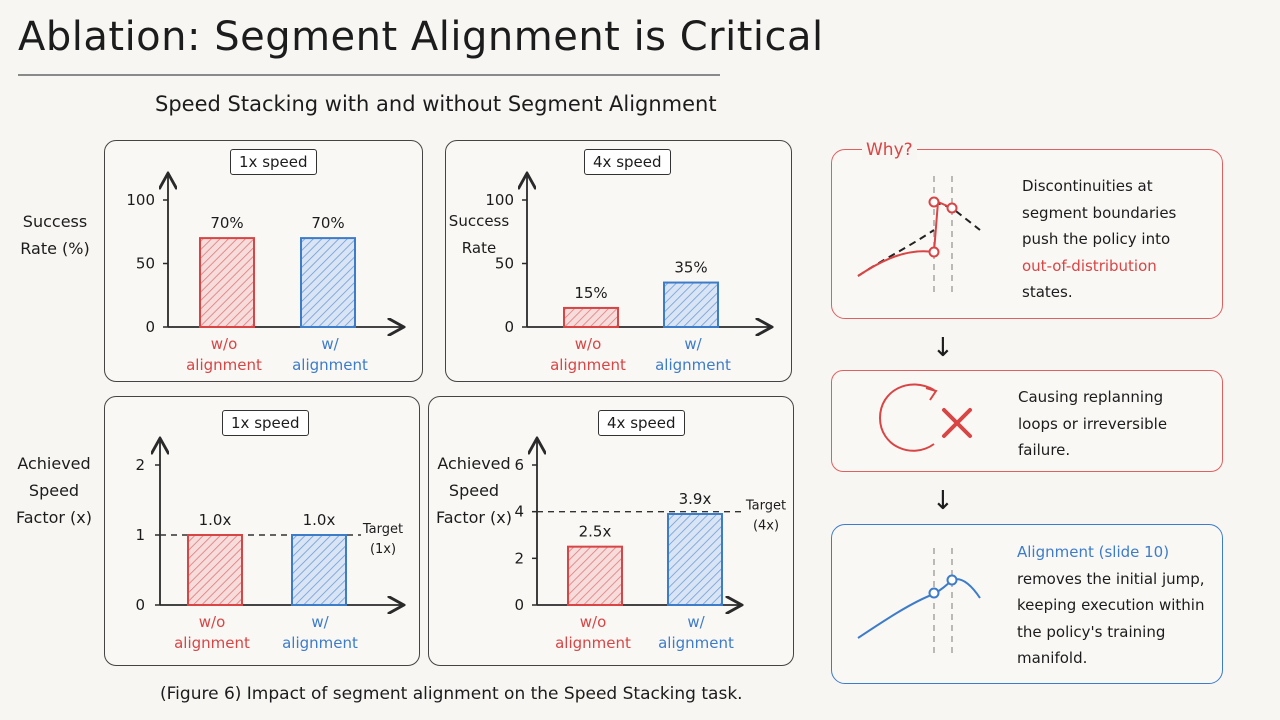  I want to click on x-mark-icon, so click(957, 423).